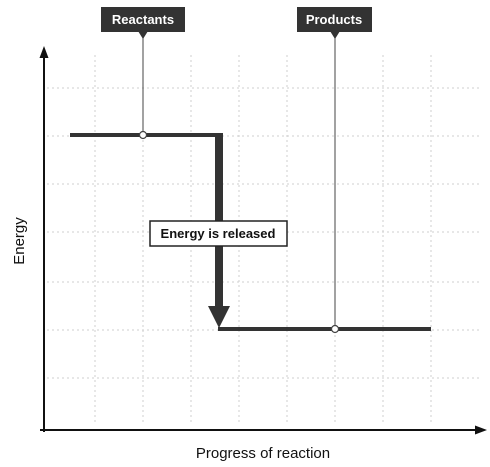 This screenshot has height=467, width=490. I want to click on products-marker, so click(335, 329).